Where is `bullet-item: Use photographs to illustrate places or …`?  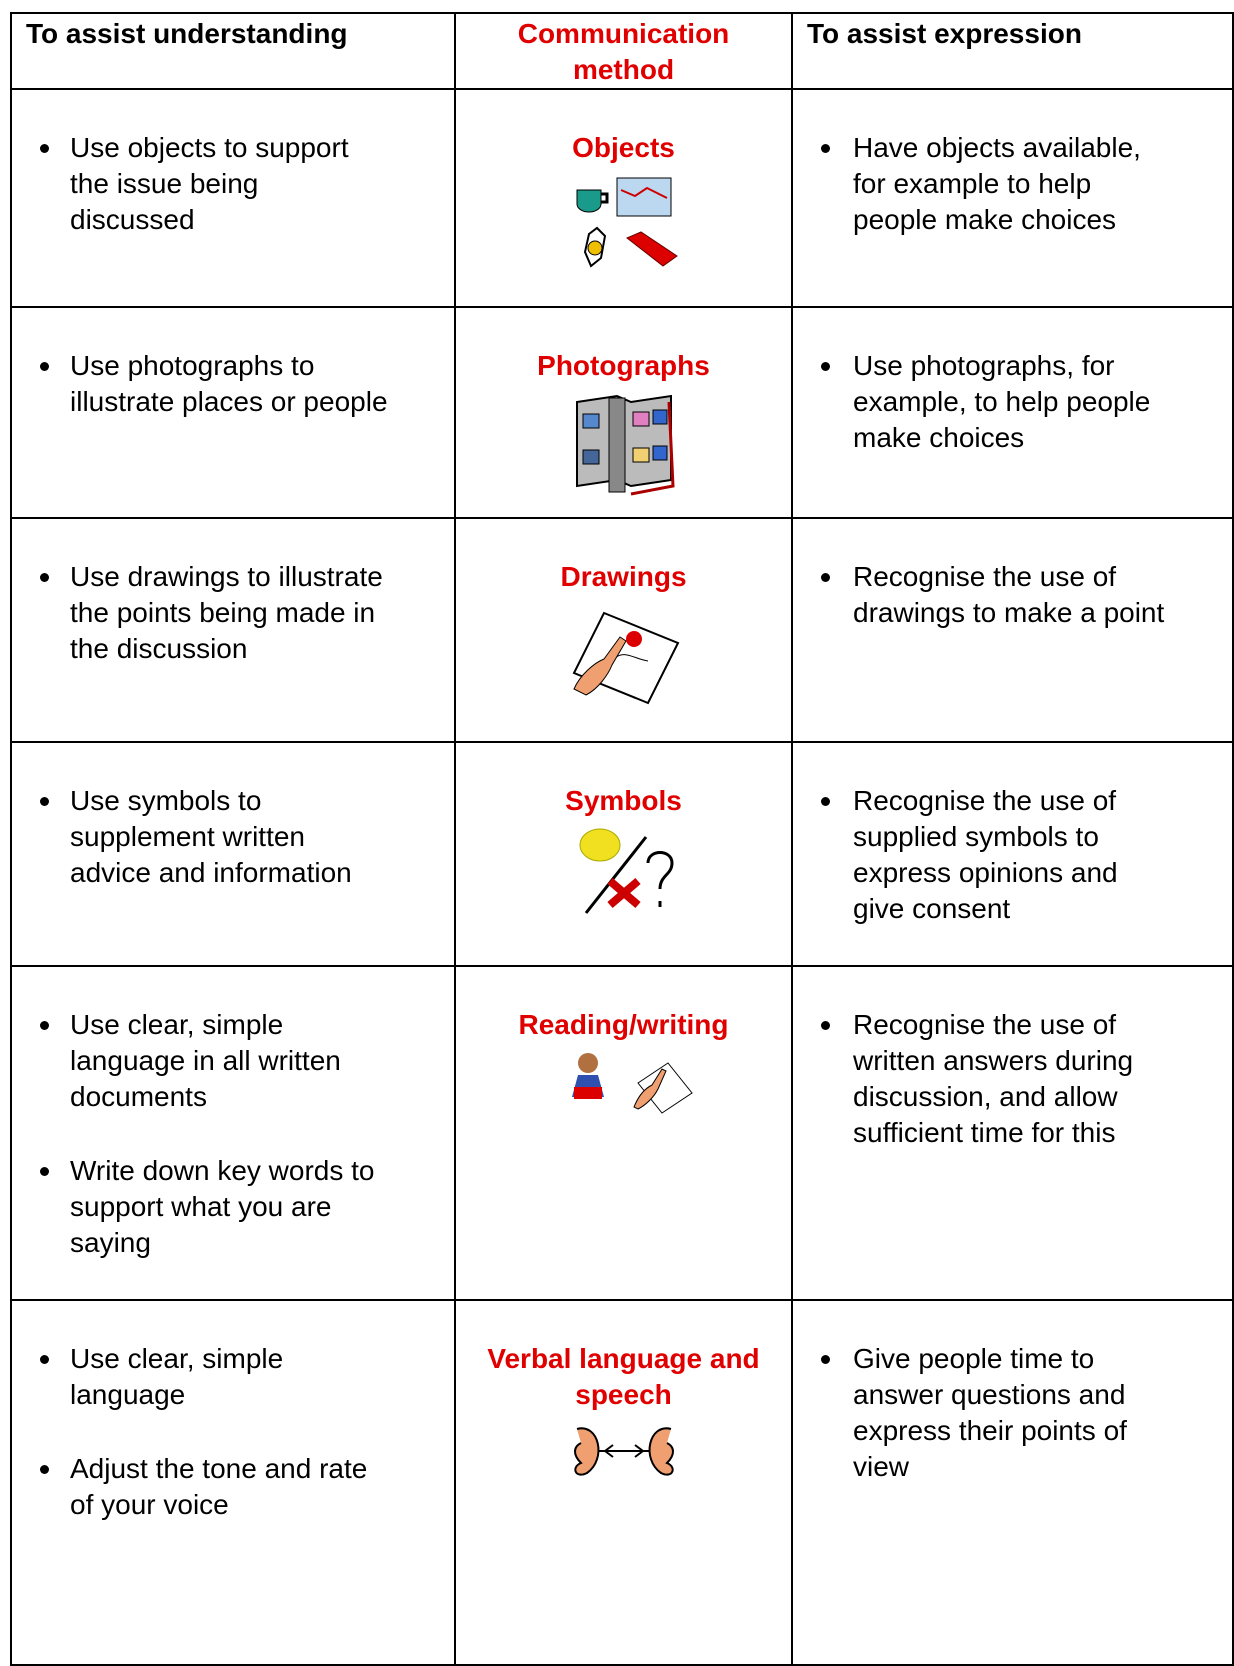
bullet-item: Use photographs to illustrate places or … is located at coordinates (201, 384).